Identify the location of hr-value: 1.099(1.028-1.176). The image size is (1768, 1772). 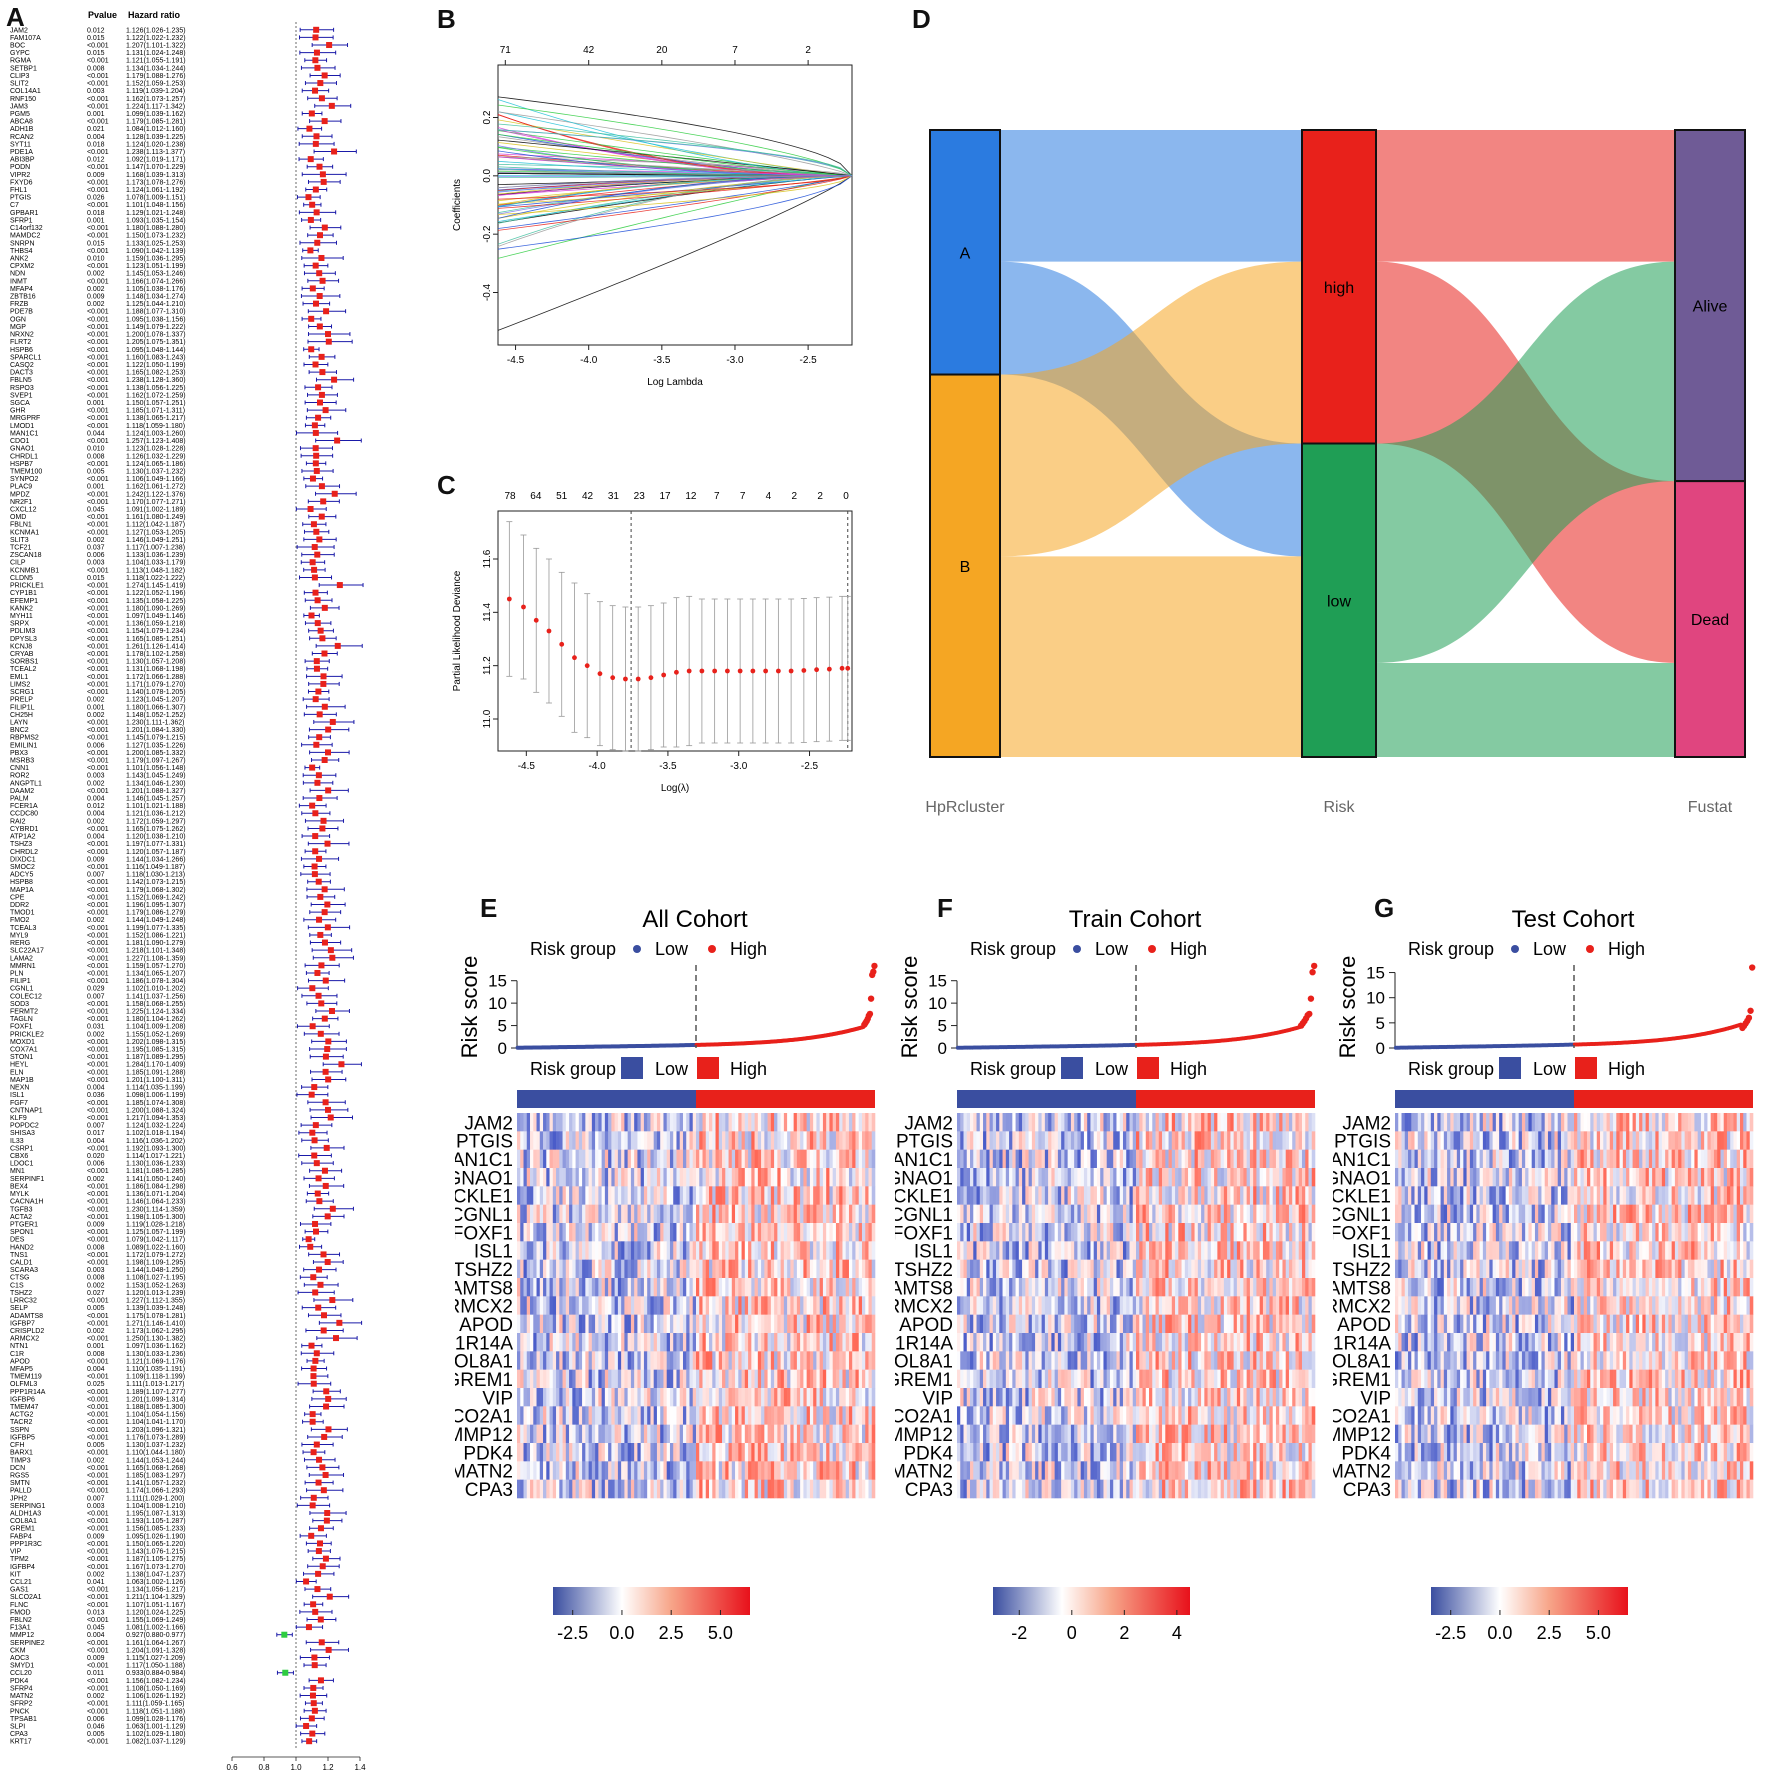
(156, 1719).